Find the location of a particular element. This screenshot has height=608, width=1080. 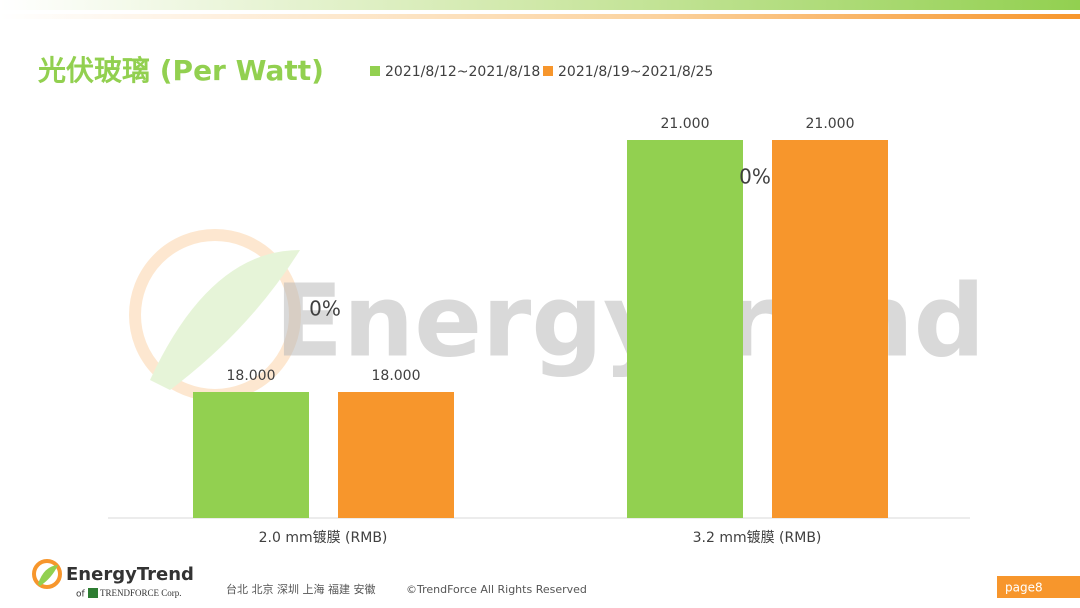

legend-label: 2021/8/19~2021/8/25 is located at coordinates (635, 72).